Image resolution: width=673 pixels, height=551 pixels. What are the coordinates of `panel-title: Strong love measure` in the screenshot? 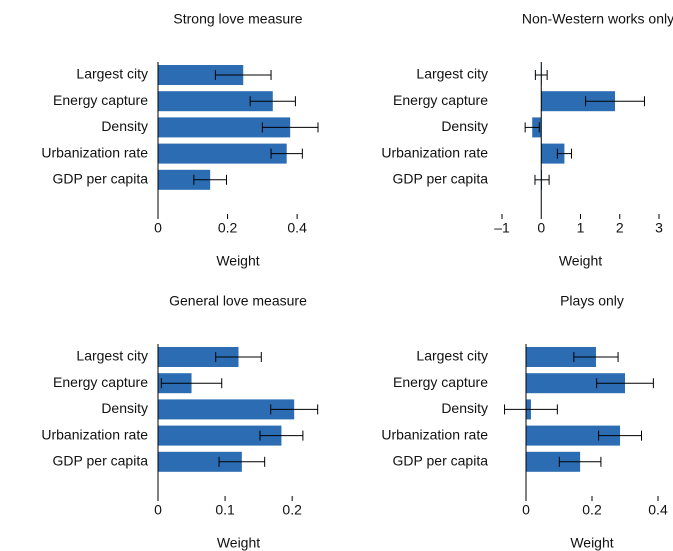 It's located at (237, 19).